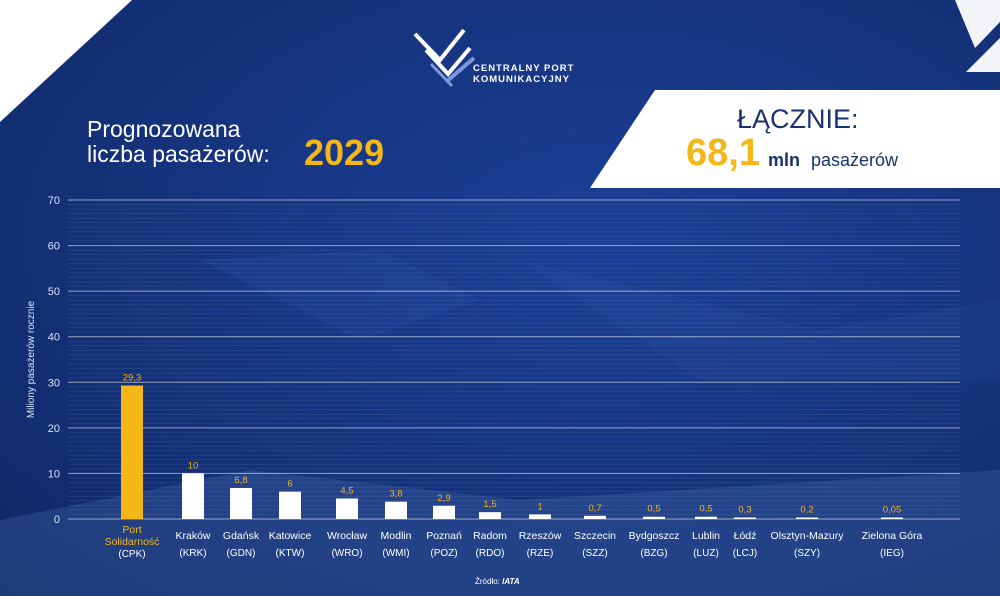  I want to click on x-tick-label: Olsztyn-Mazury, so click(808, 536).